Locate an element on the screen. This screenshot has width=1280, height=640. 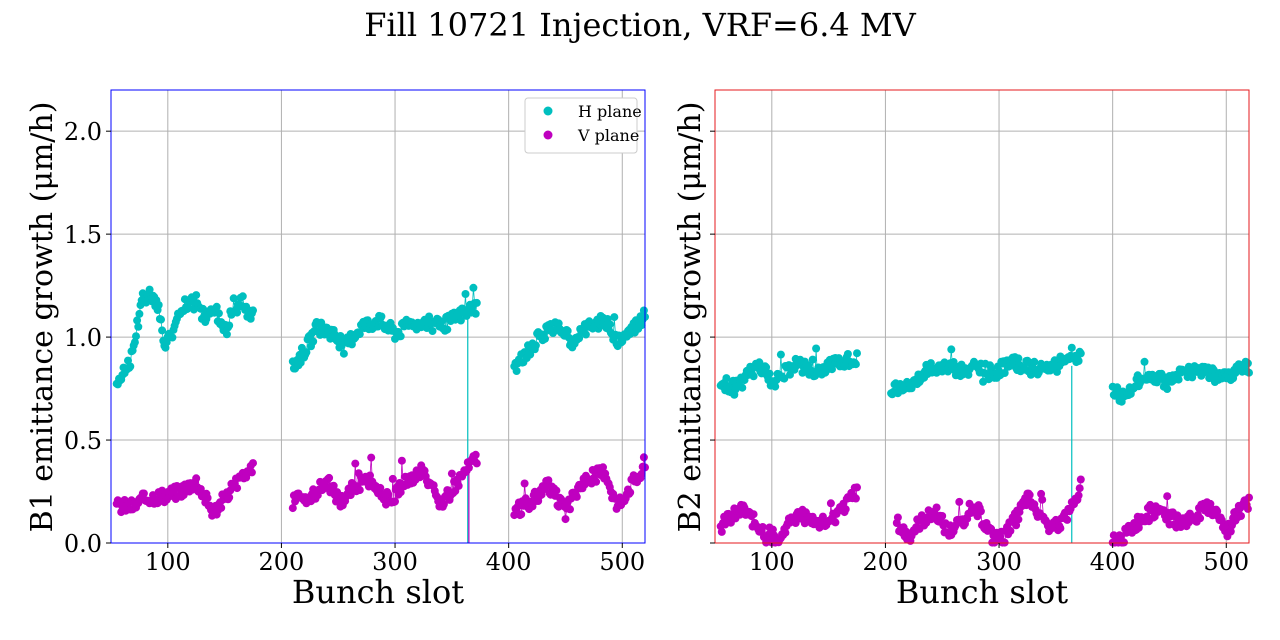
y-tick-label: 2.0 is located at coordinates (83, 132).